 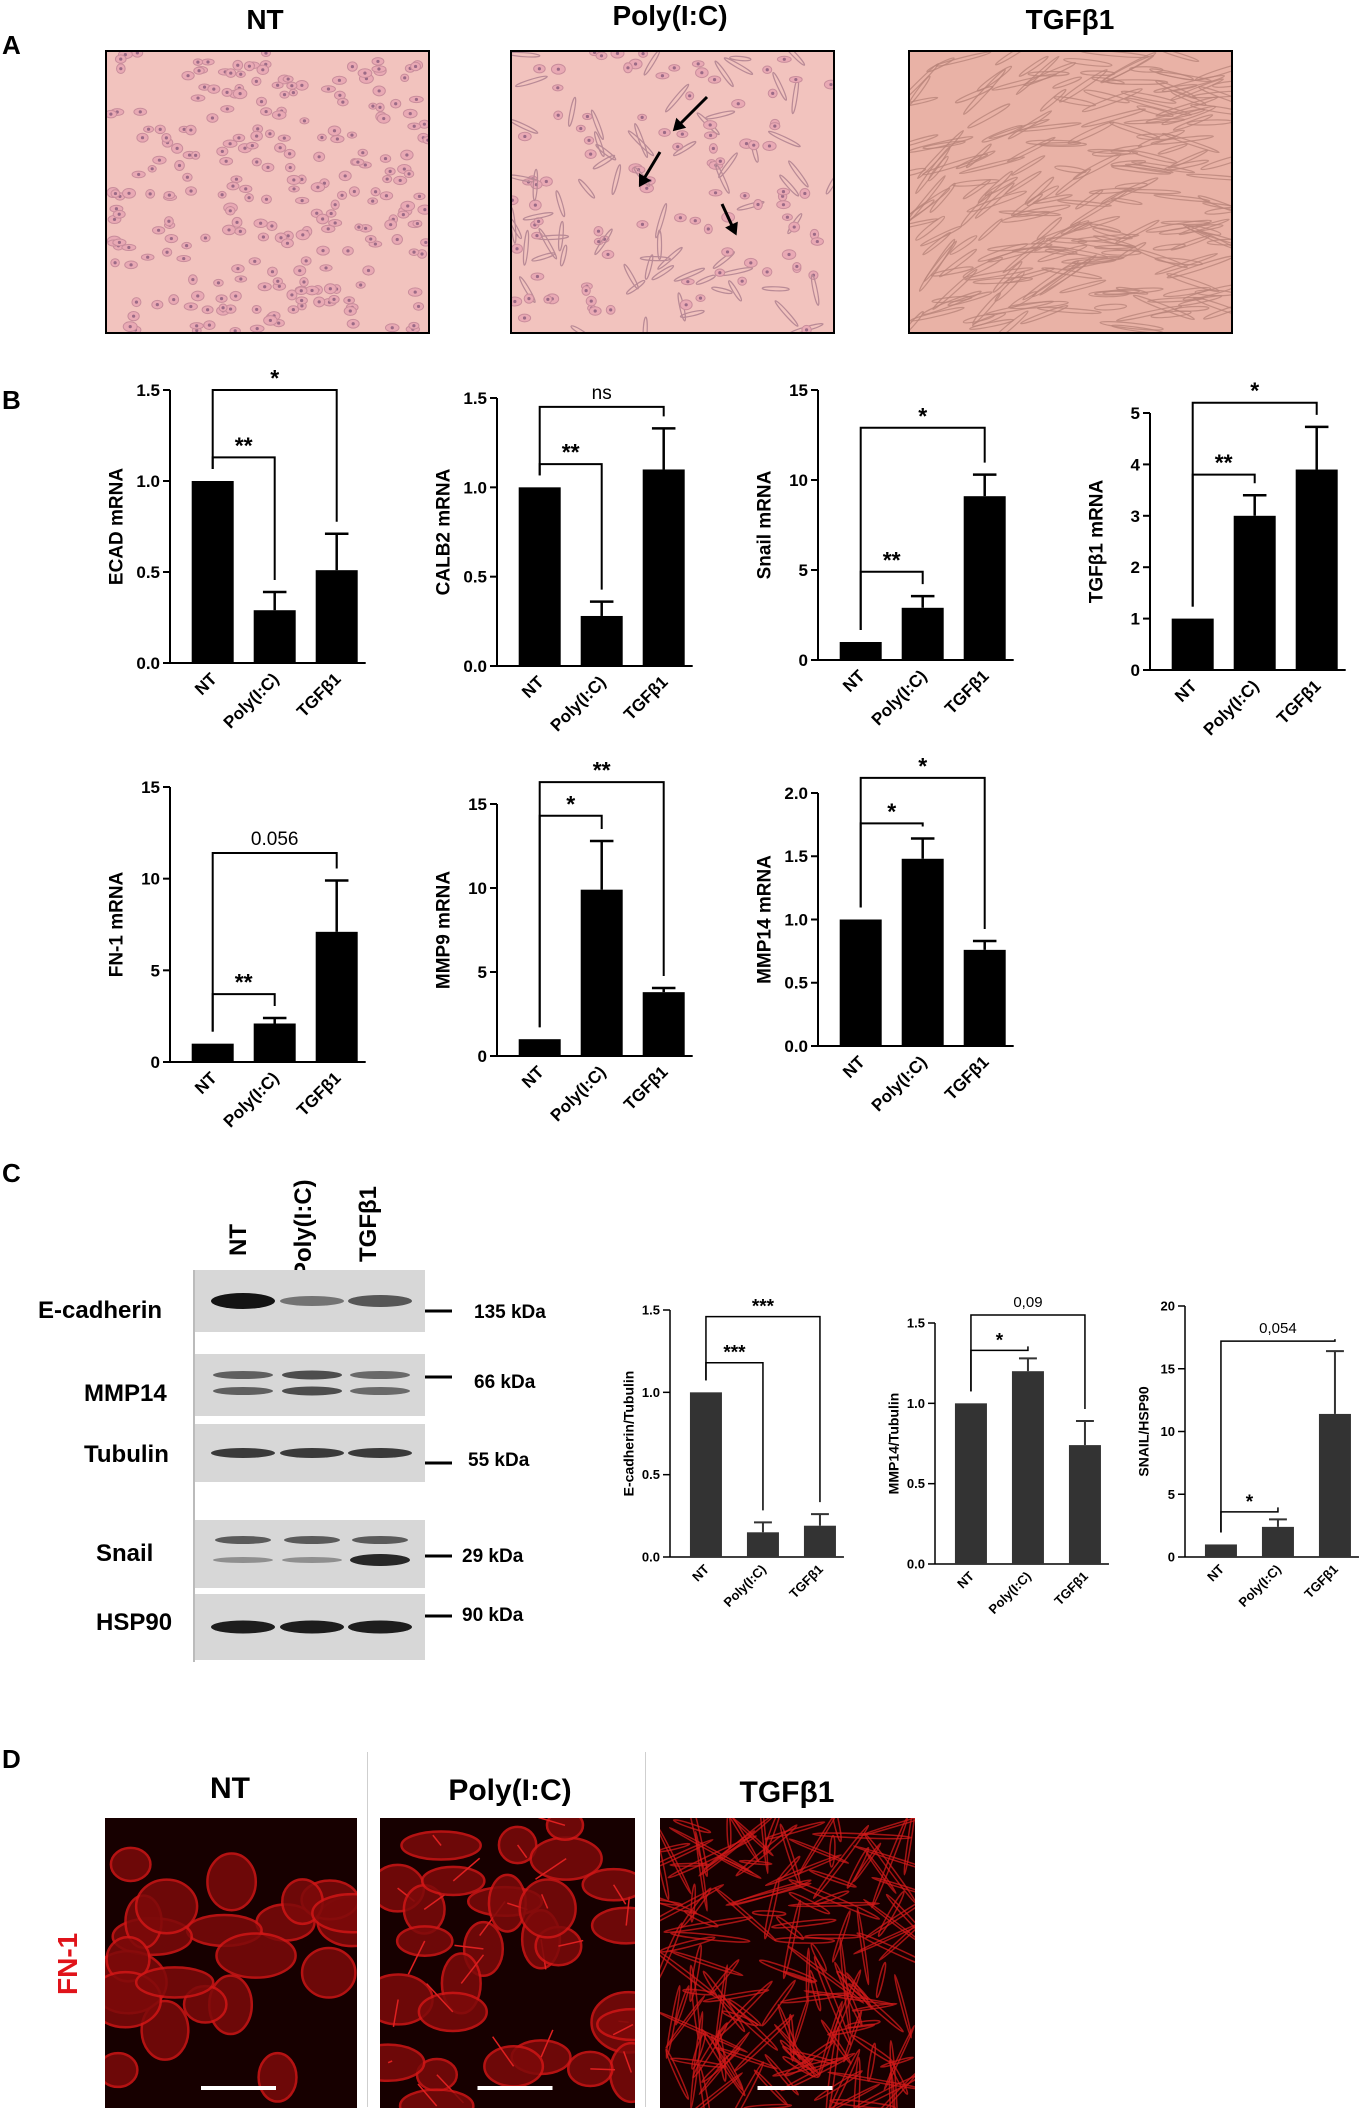 I want to click on y-tick-label: 1.0, so click(x=796, y=919).